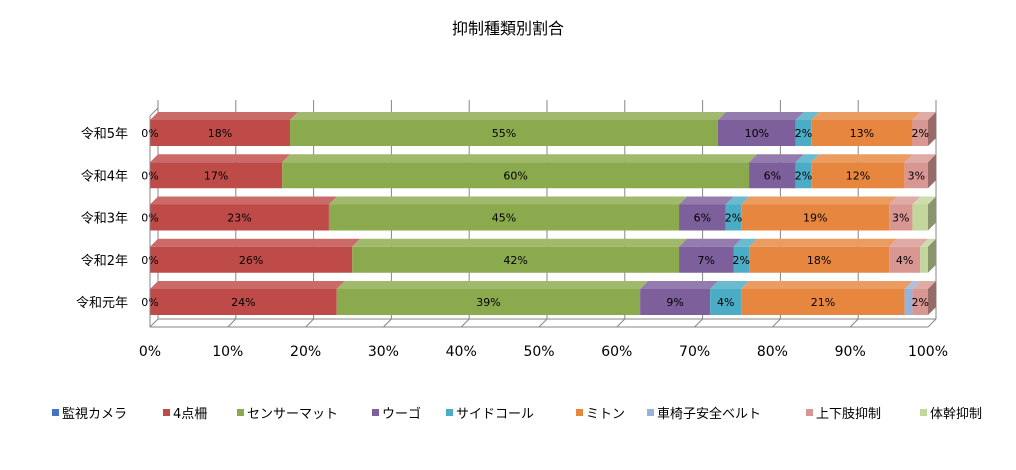 The width and height of the screenshot is (1016, 470). I want to click on data-label: 55%, so click(504, 133).